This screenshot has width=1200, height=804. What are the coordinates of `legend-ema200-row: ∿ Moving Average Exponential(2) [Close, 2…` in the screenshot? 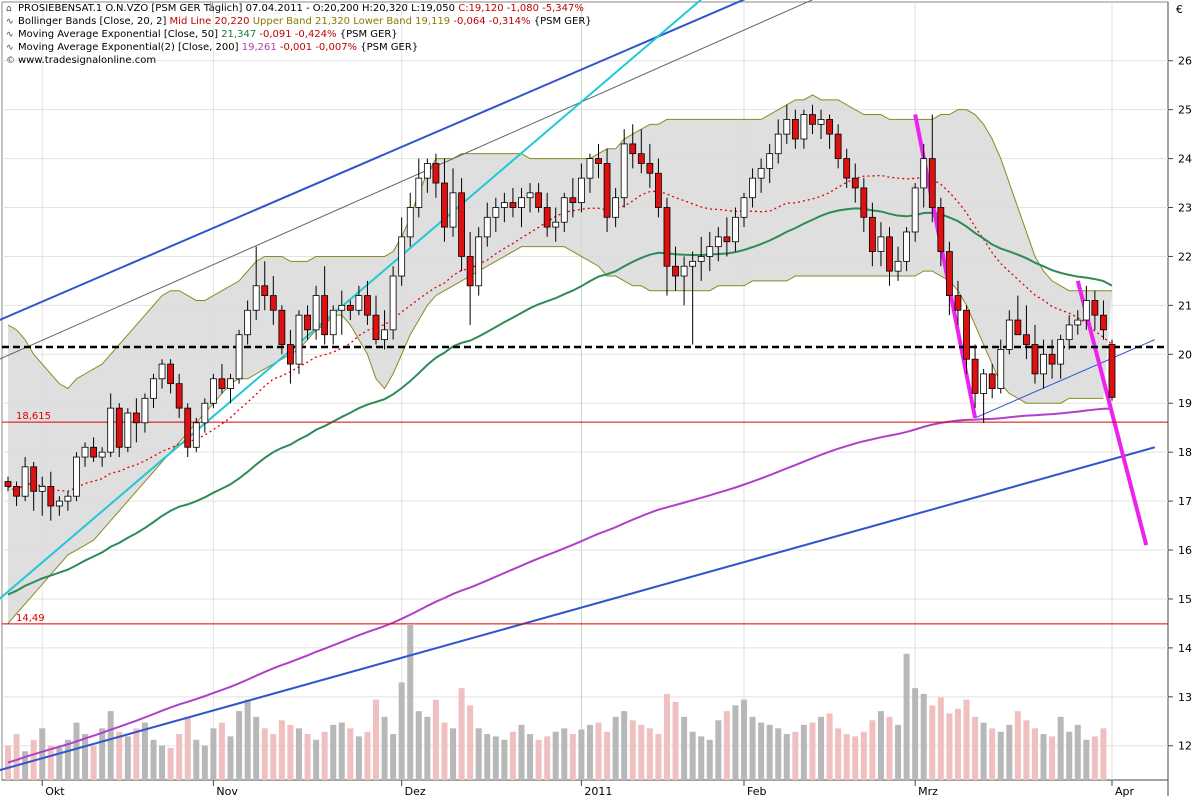 It's located at (212, 48).